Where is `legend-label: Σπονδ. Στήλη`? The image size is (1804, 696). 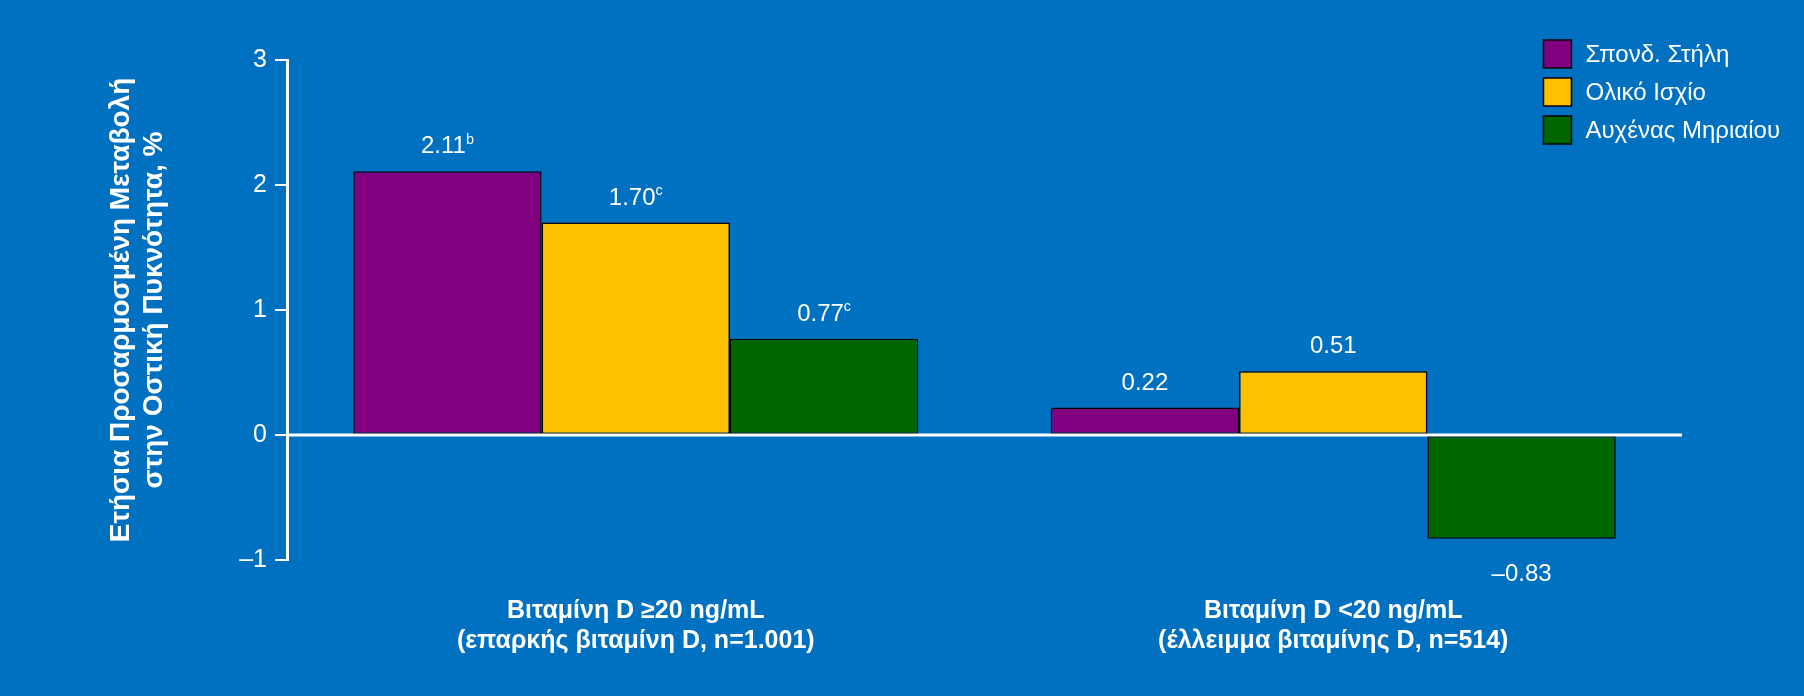
legend-label: Σπονδ. Στήλη is located at coordinates (1657, 53).